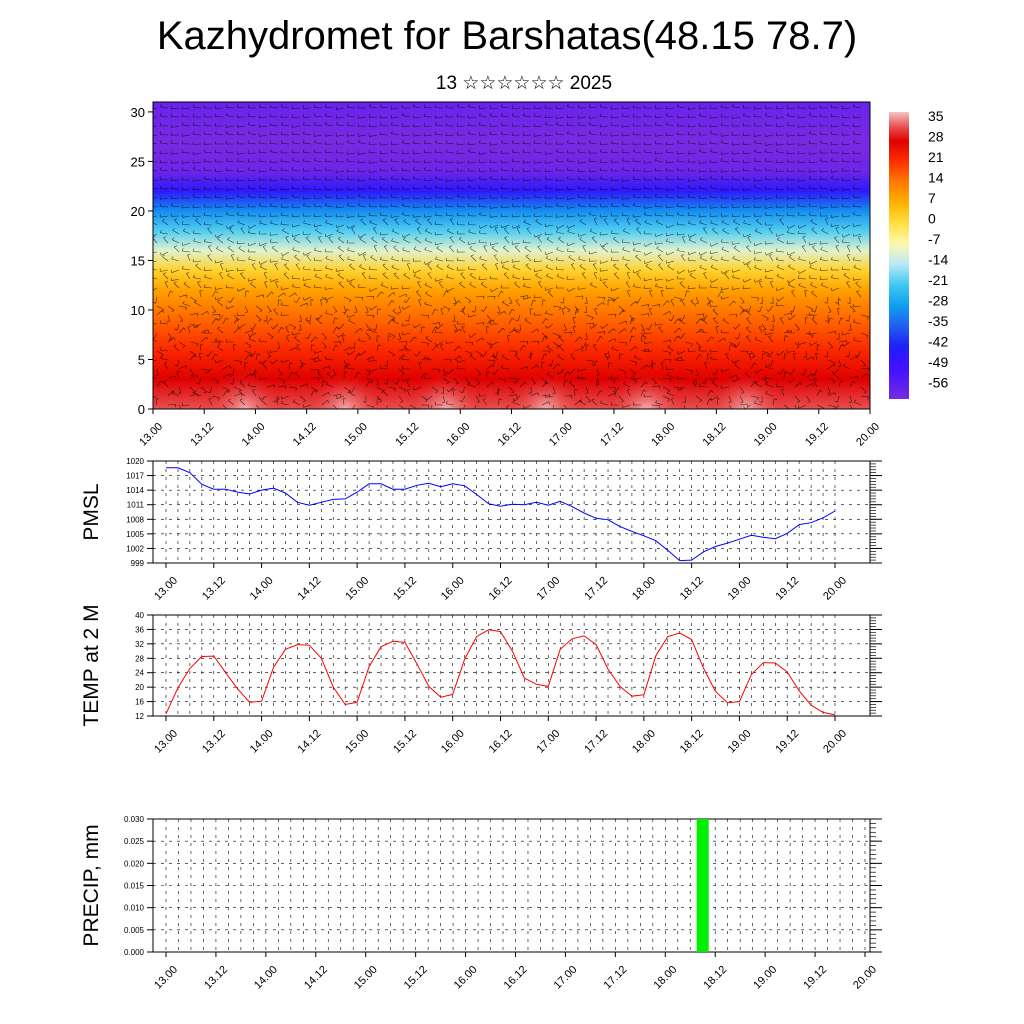  Describe the element at coordinates (134, 886) in the screenshot. I see `y-tick-label: 0.015` at that location.